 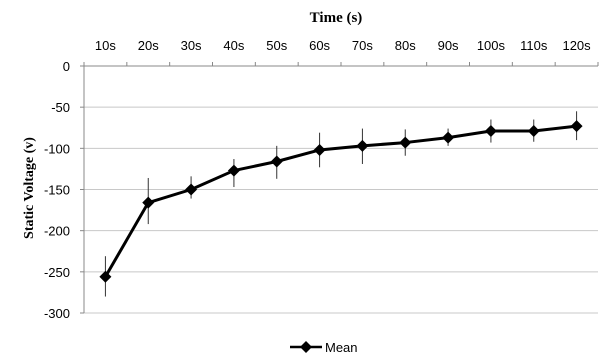 What do you see at coordinates (57, 272) in the screenshot?
I see `y-tick-label: -250` at bounding box center [57, 272].